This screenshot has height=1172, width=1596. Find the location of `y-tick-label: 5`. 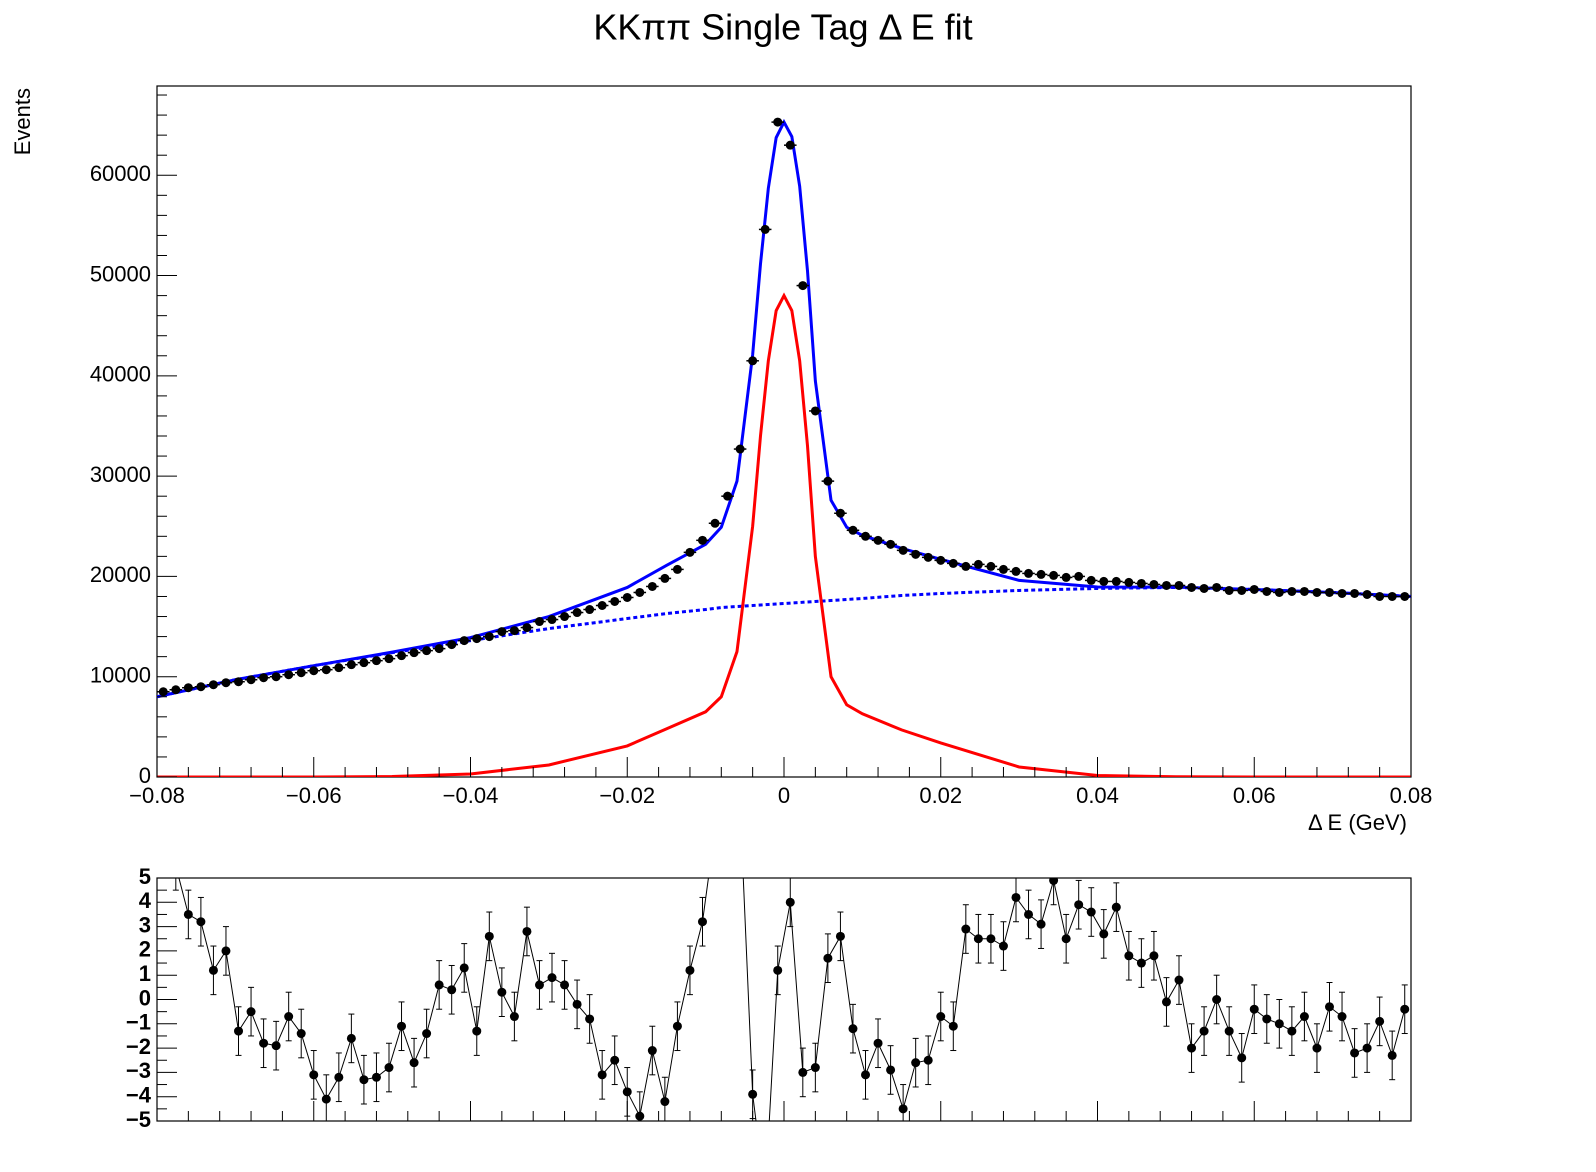

y-tick-label: 5 is located at coordinates (145, 876).